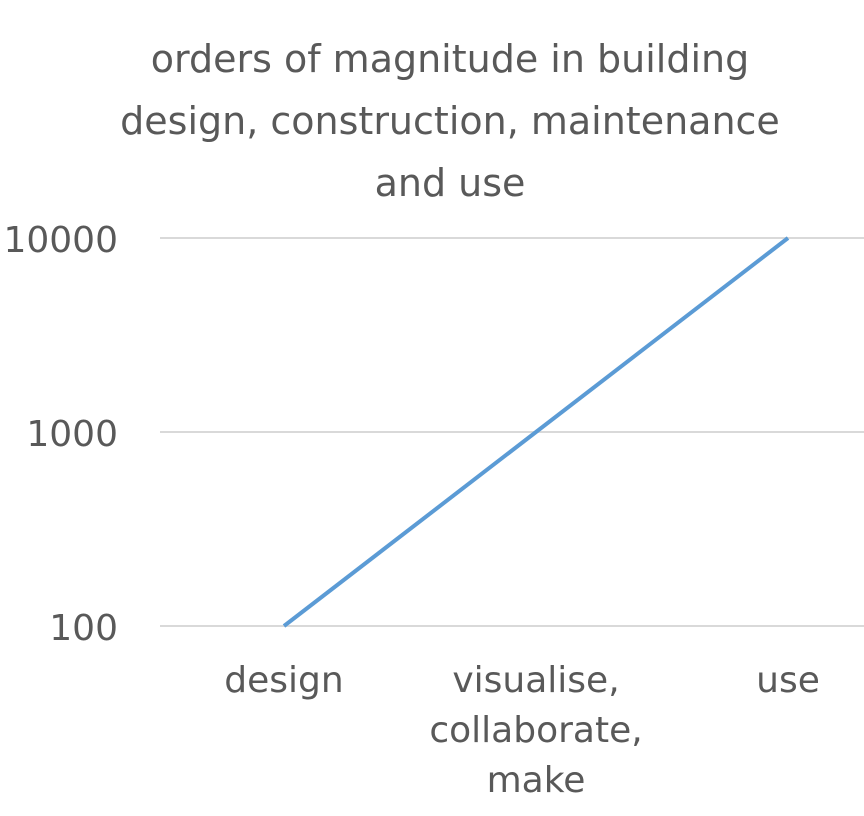 This screenshot has width=864, height=816. Describe the element at coordinates (536, 780) in the screenshot. I see `x-tick-label: make` at that location.